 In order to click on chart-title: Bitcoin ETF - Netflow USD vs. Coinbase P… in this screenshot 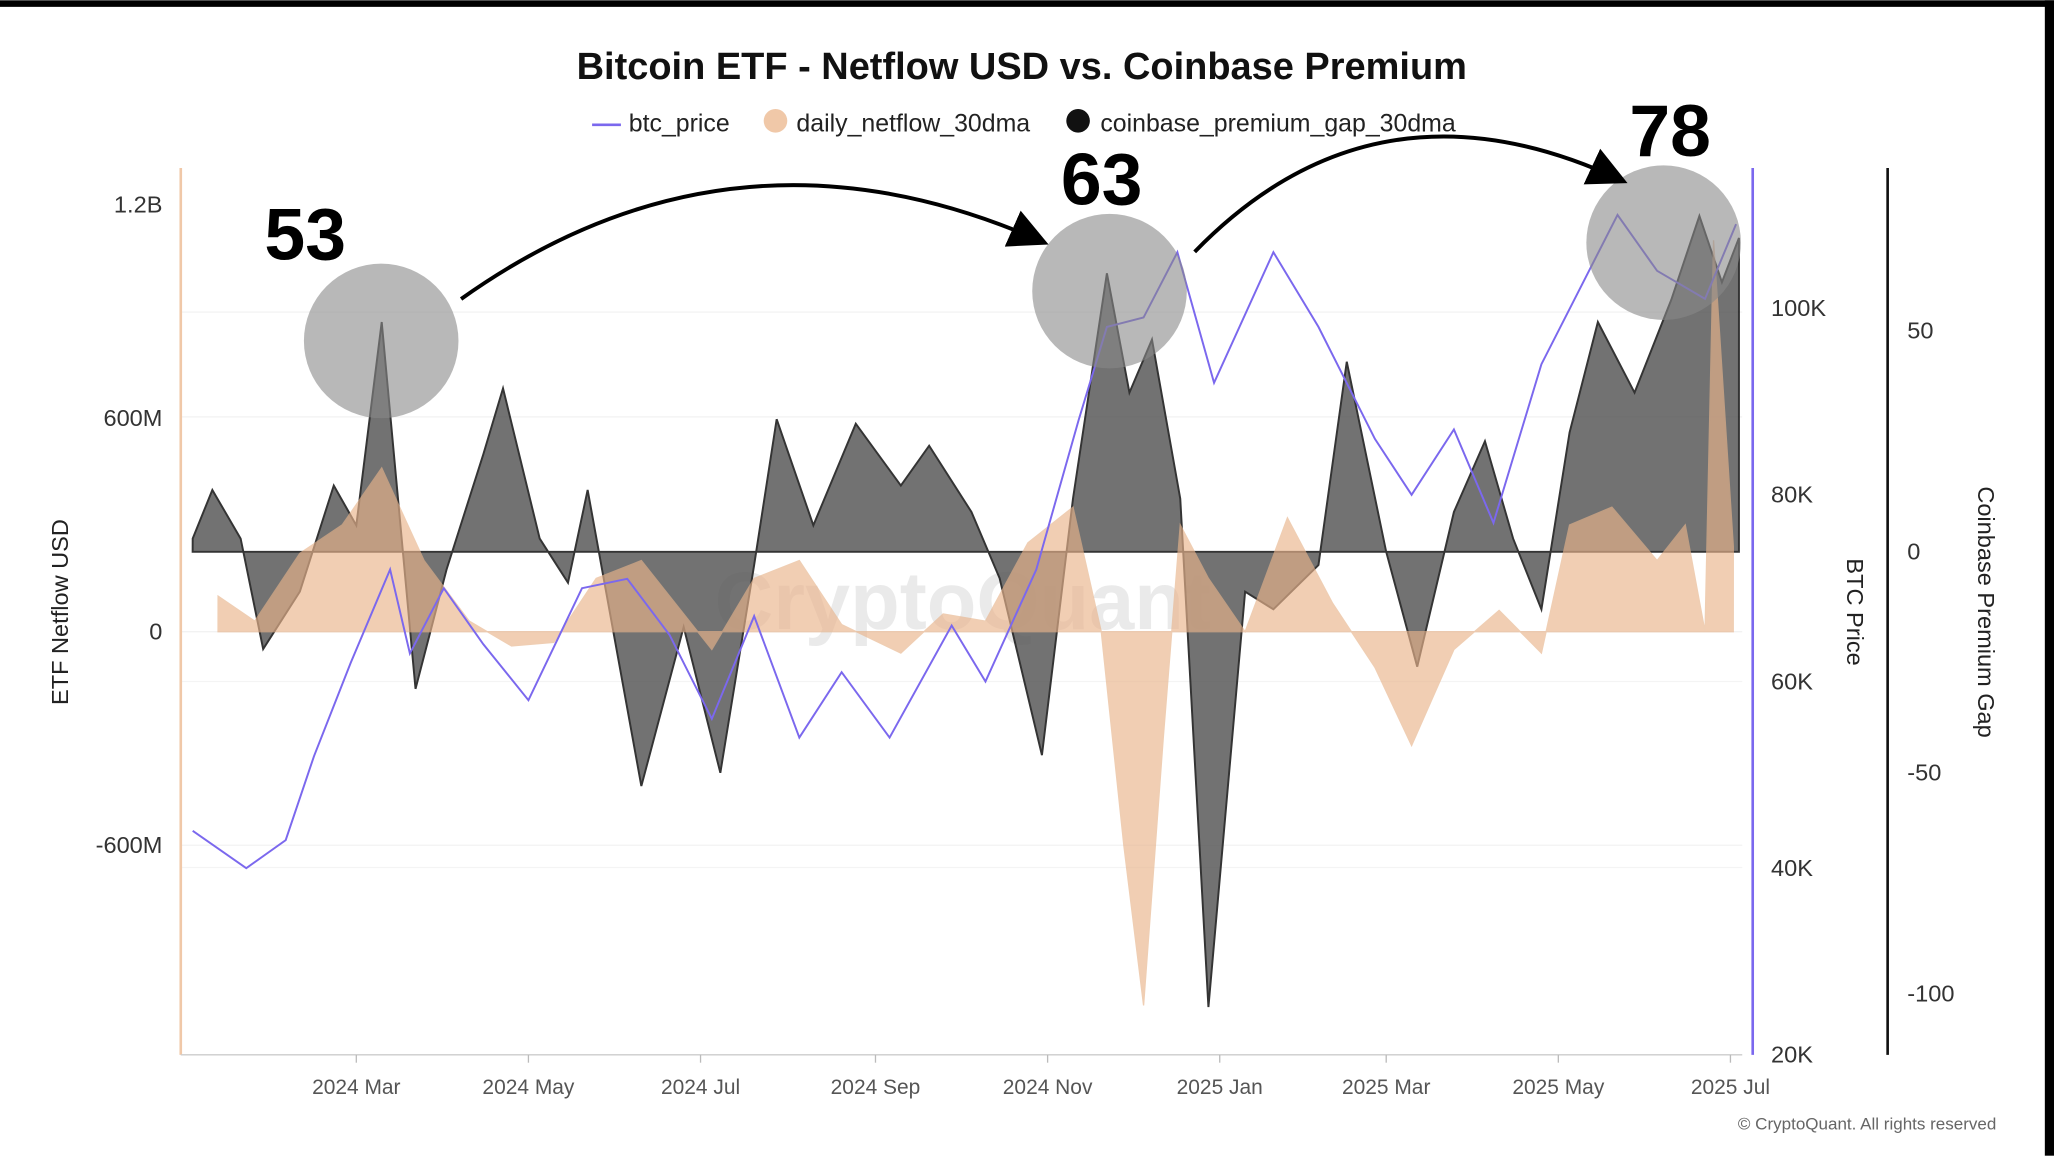, I will do `click(1022, 67)`.